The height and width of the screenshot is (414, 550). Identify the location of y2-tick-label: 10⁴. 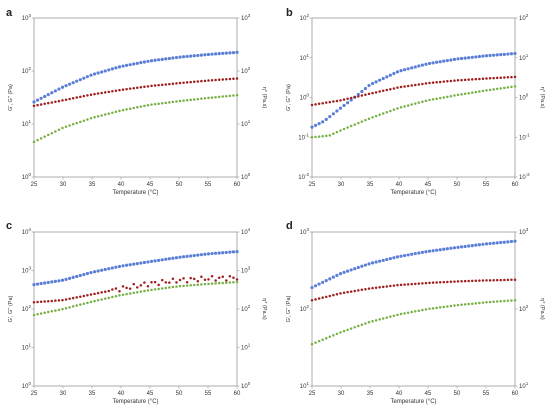
(246, 231).